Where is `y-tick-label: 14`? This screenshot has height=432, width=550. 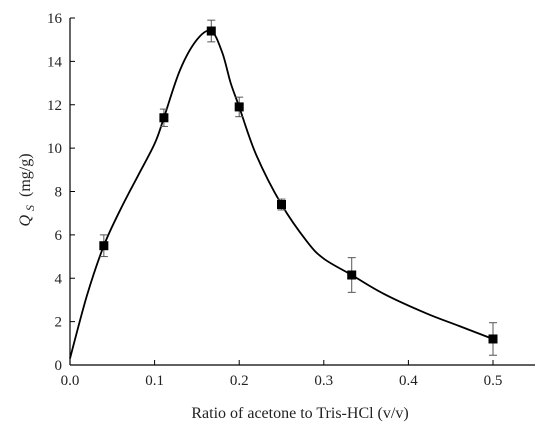 y-tick-label: 14 is located at coordinates (55, 62).